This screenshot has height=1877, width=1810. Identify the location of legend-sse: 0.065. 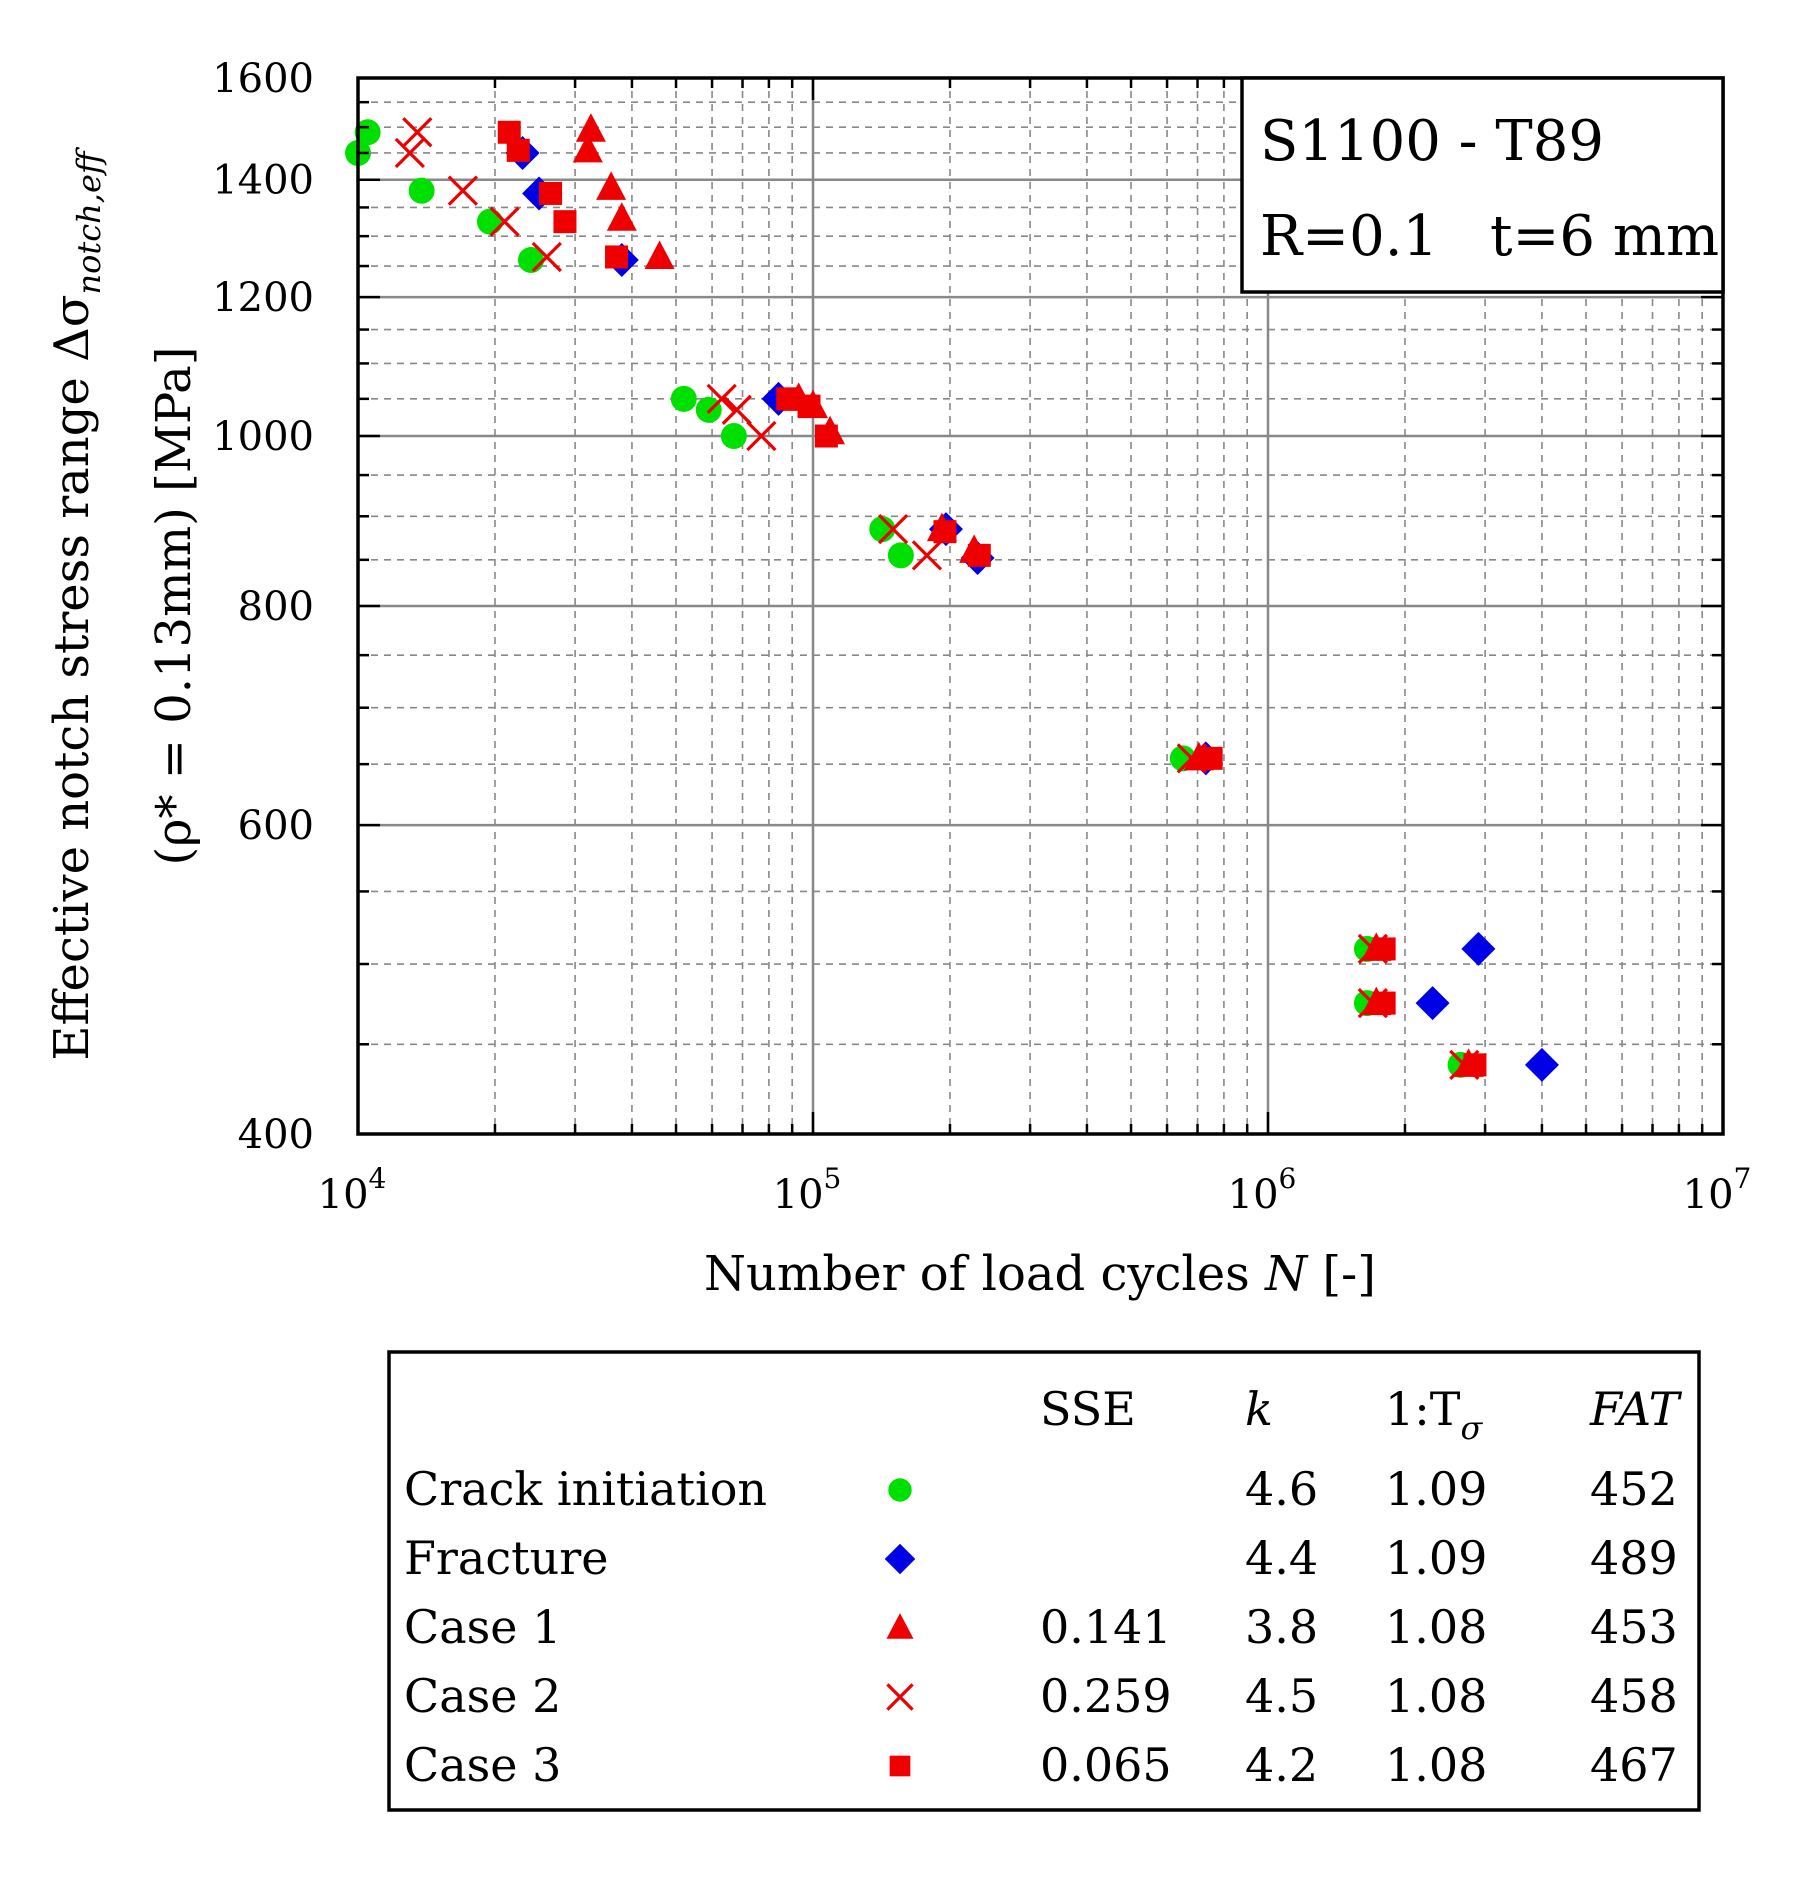
(1106, 1765).